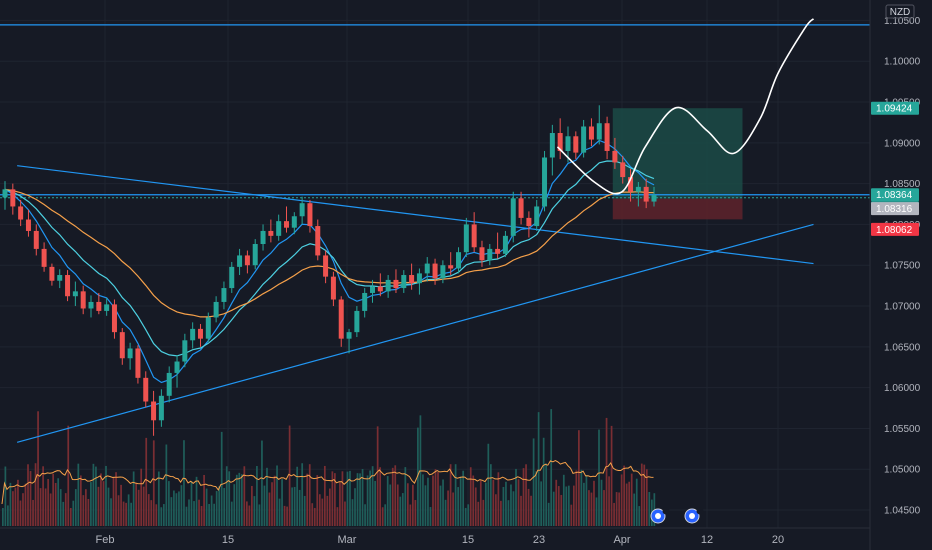  I want to click on loss-zone, so click(677, 209).